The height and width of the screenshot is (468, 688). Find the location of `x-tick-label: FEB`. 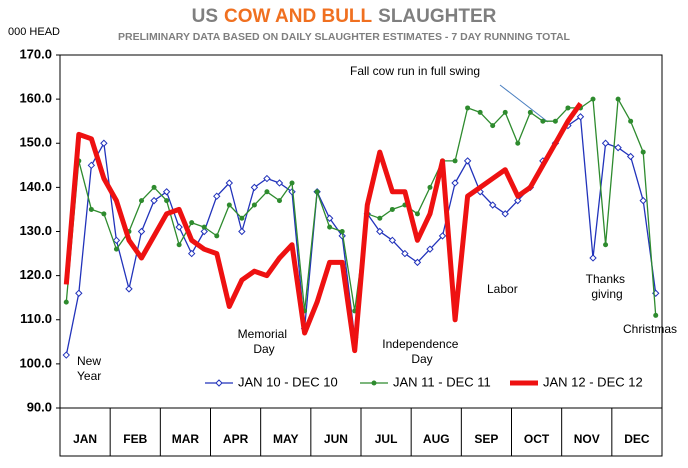

x-tick-label: FEB is located at coordinates (135, 439).